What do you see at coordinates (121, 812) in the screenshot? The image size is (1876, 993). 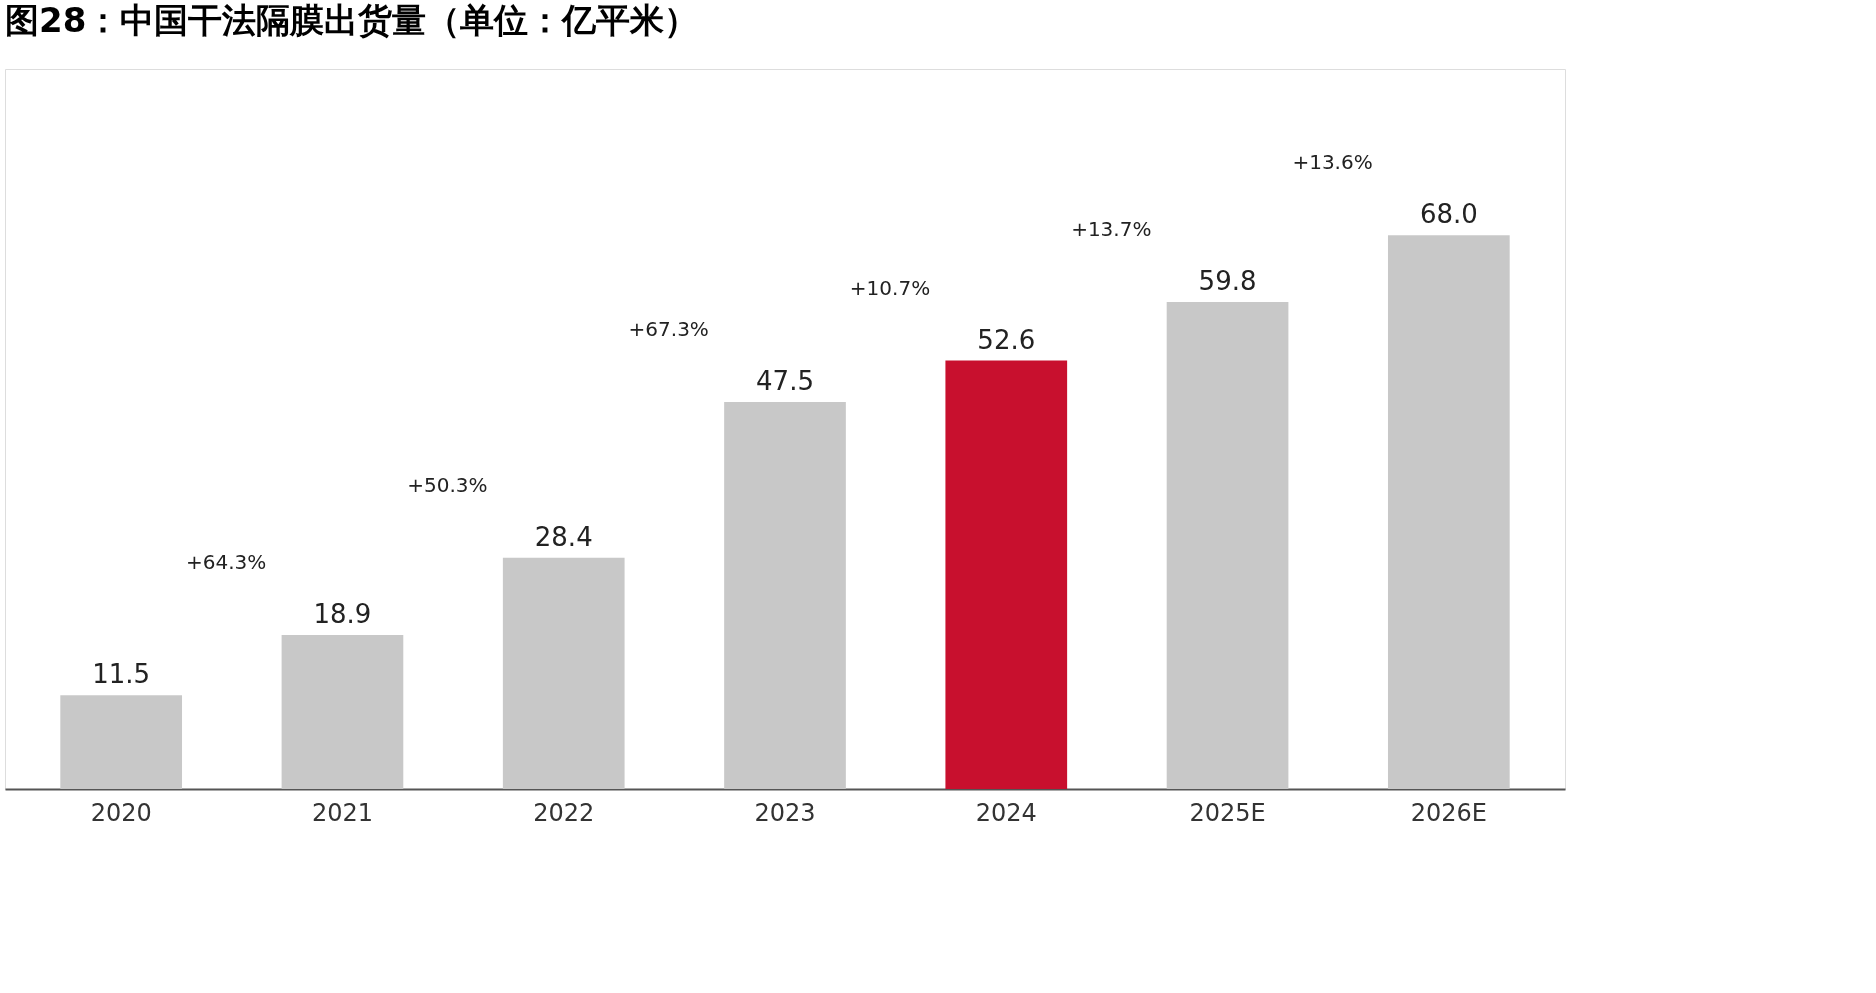 I see `x-tick-label: 2020` at bounding box center [121, 812].